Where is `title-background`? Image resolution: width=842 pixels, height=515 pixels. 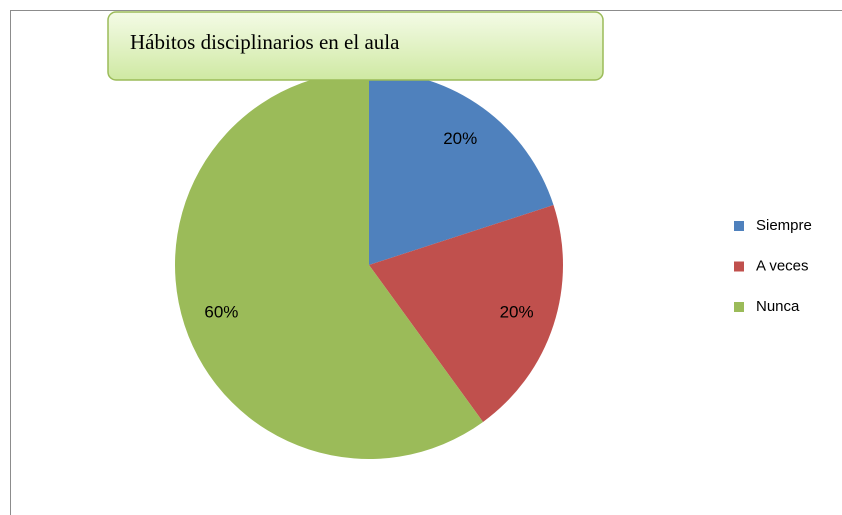
title-background is located at coordinates (355, 46).